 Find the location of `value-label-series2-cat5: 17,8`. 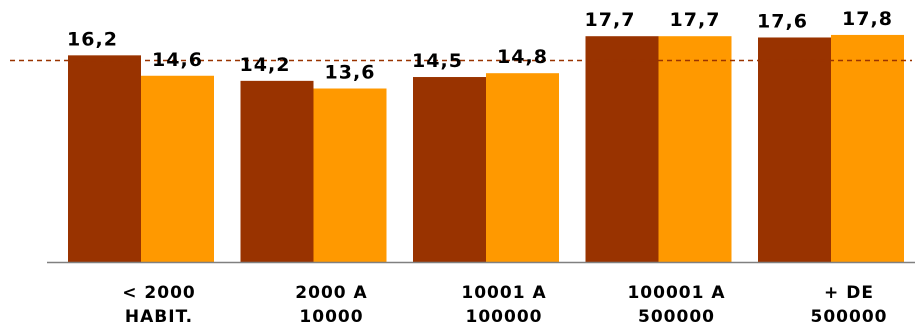

value-label-series2-cat5: 17,8 is located at coordinates (867, 19).